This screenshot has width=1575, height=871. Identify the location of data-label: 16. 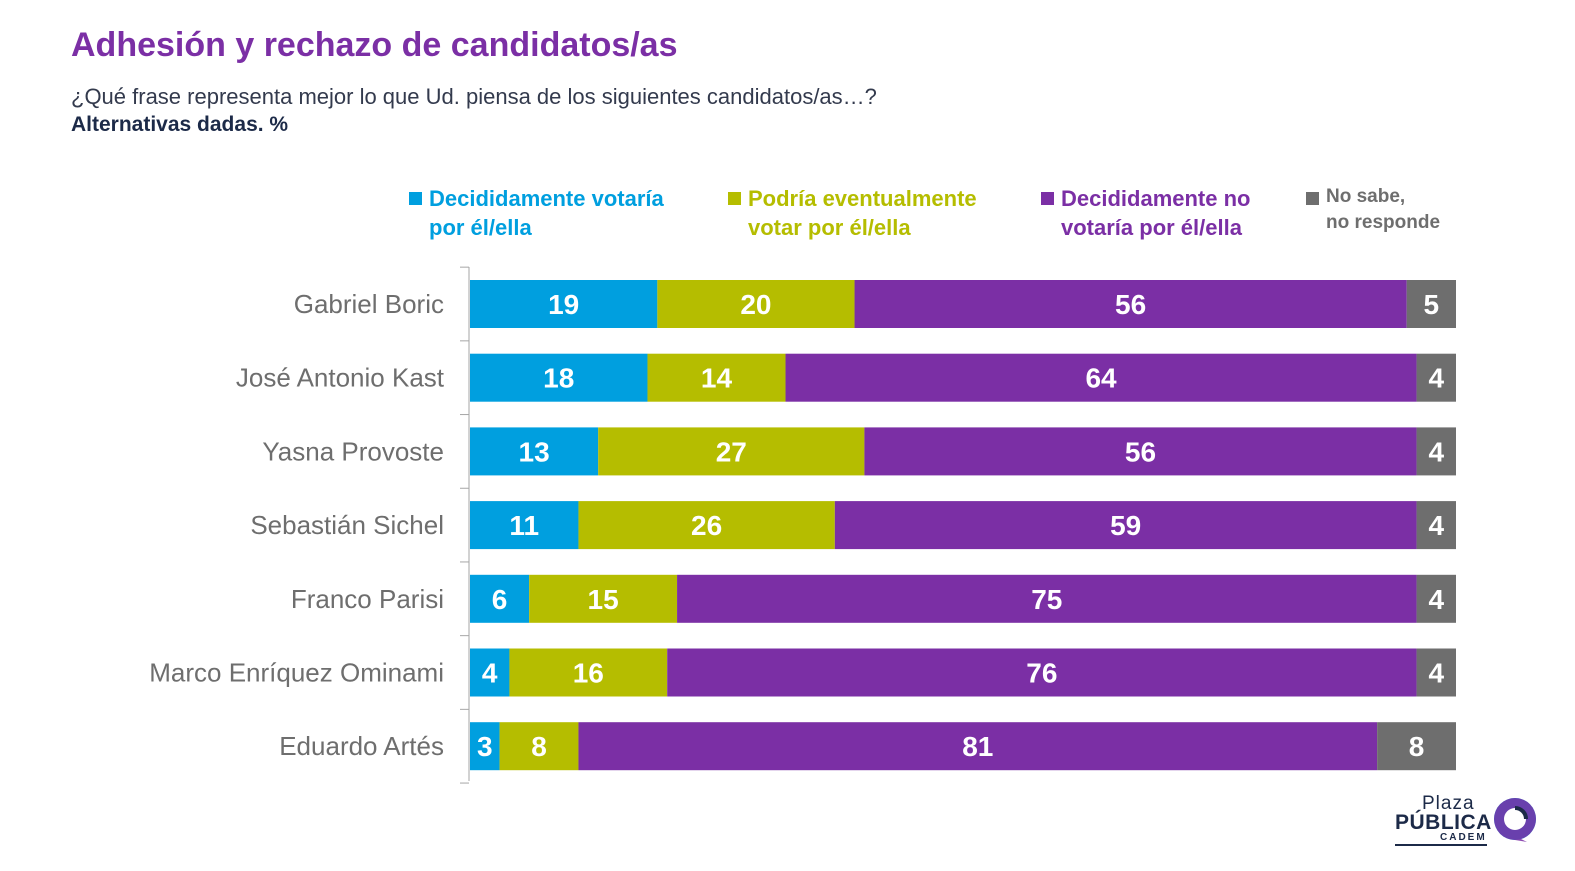
(588, 673).